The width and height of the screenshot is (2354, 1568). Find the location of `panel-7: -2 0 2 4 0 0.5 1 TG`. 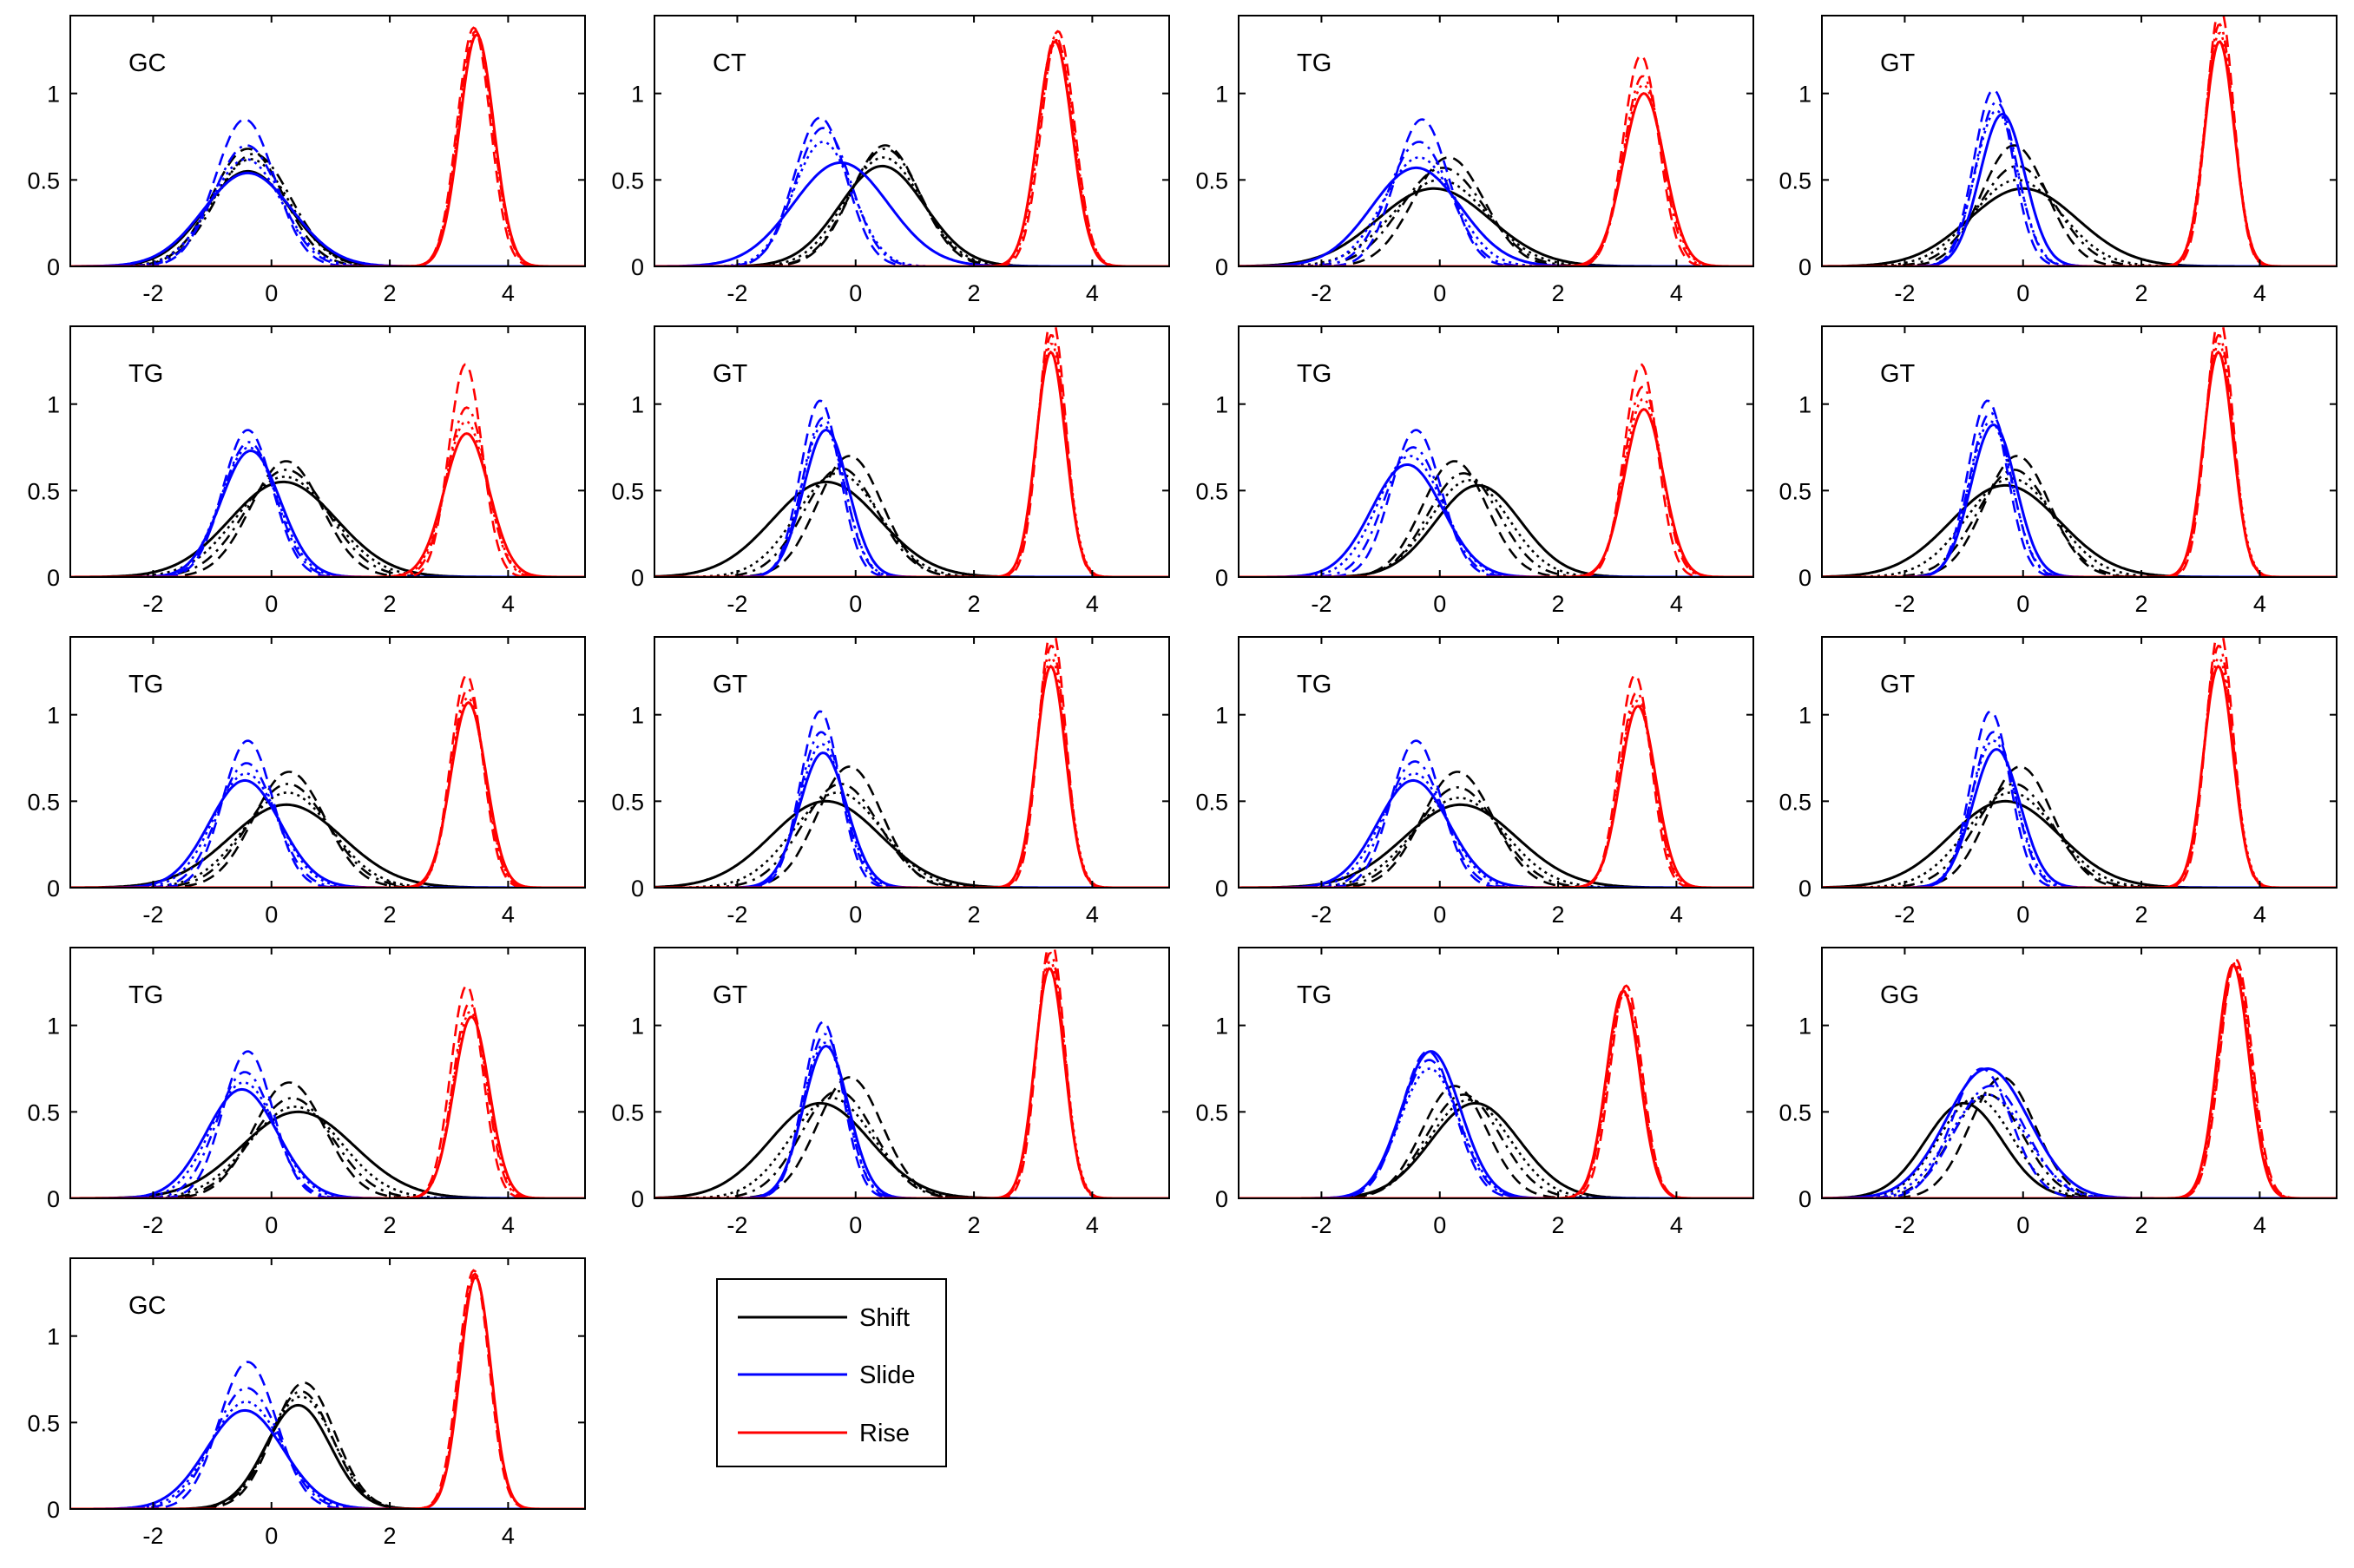

panel-7: -2 0 2 4 0 0.5 1 TG is located at coordinates (1475, 471).